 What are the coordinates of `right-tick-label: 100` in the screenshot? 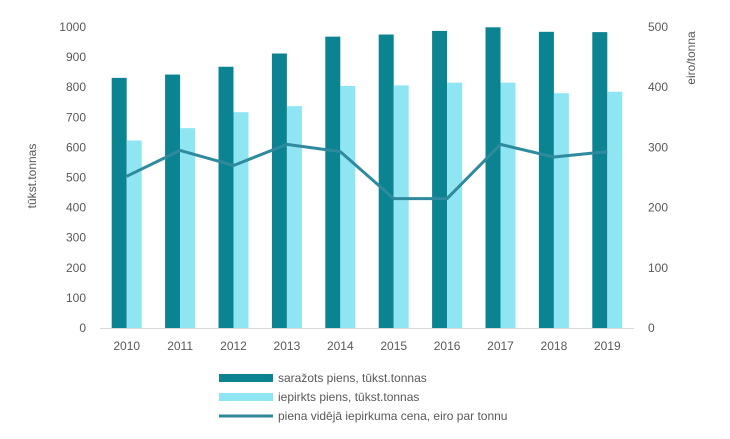 It's located at (658, 268).